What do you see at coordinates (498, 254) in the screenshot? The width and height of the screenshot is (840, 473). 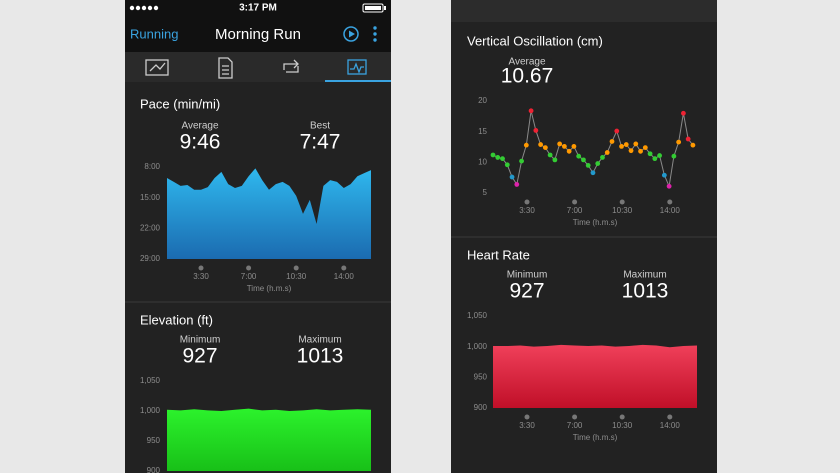 I see `section-title: Heart Rate` at bounding box center [498, 254].